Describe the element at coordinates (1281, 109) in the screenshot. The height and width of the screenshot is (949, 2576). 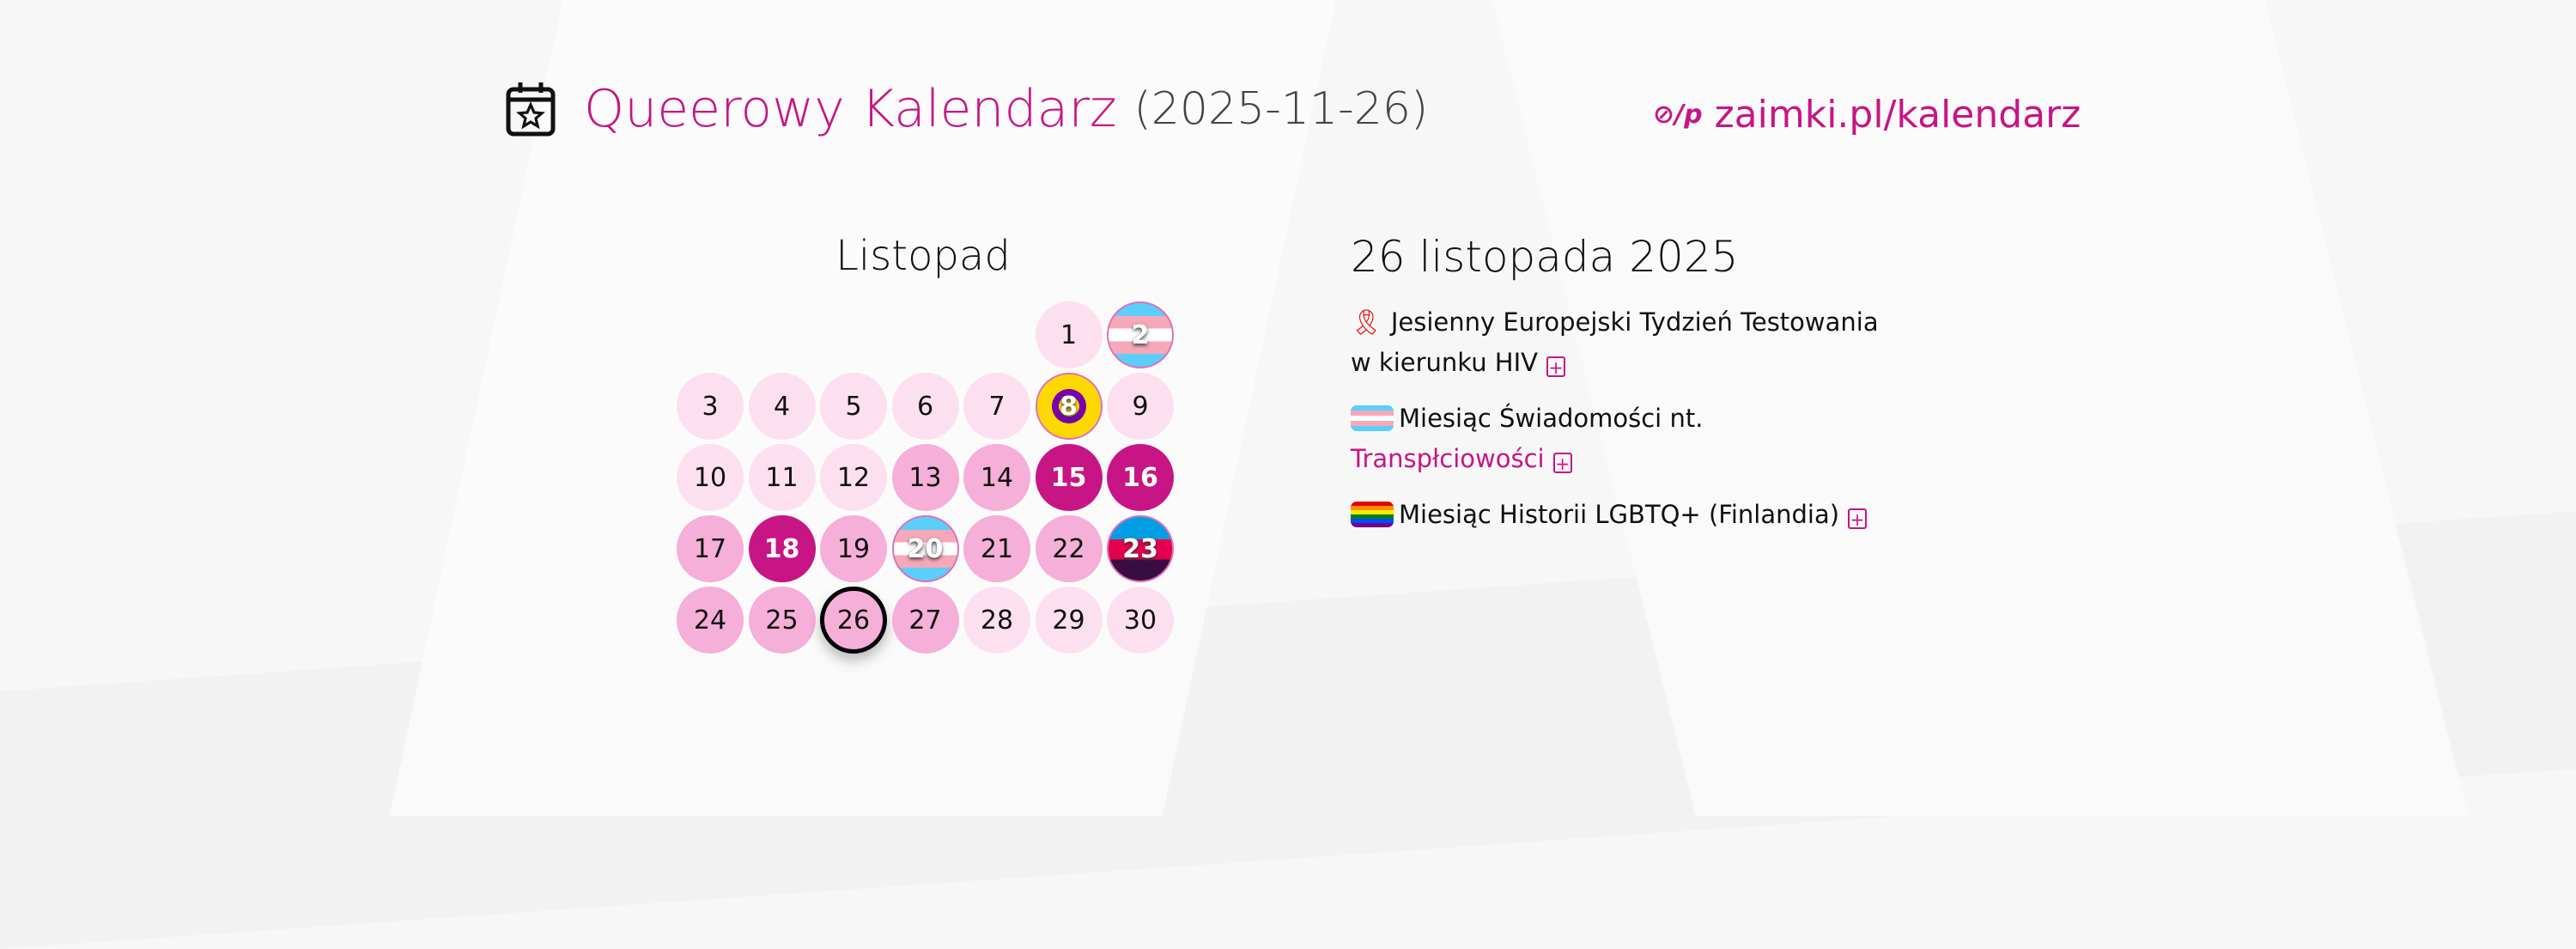
I see `page-date: (2025-11-26)` at that location.